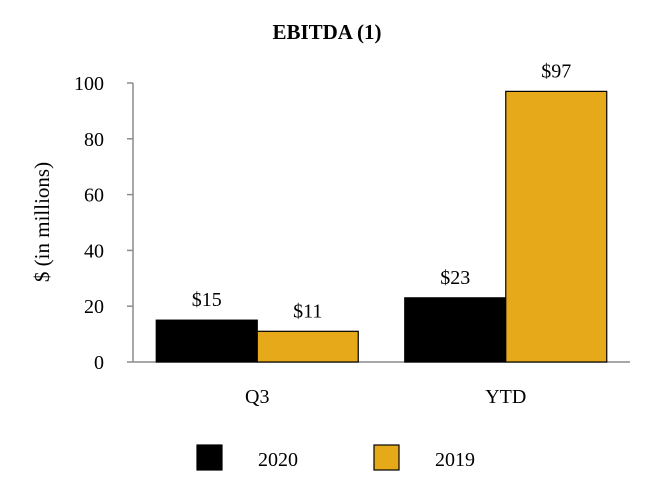 Image resolution: width=650 pixels, height=500 pixels. Describe the element at coordinates (94, 251) in the screenshot. I see `y-tick-label: 40` at that location.